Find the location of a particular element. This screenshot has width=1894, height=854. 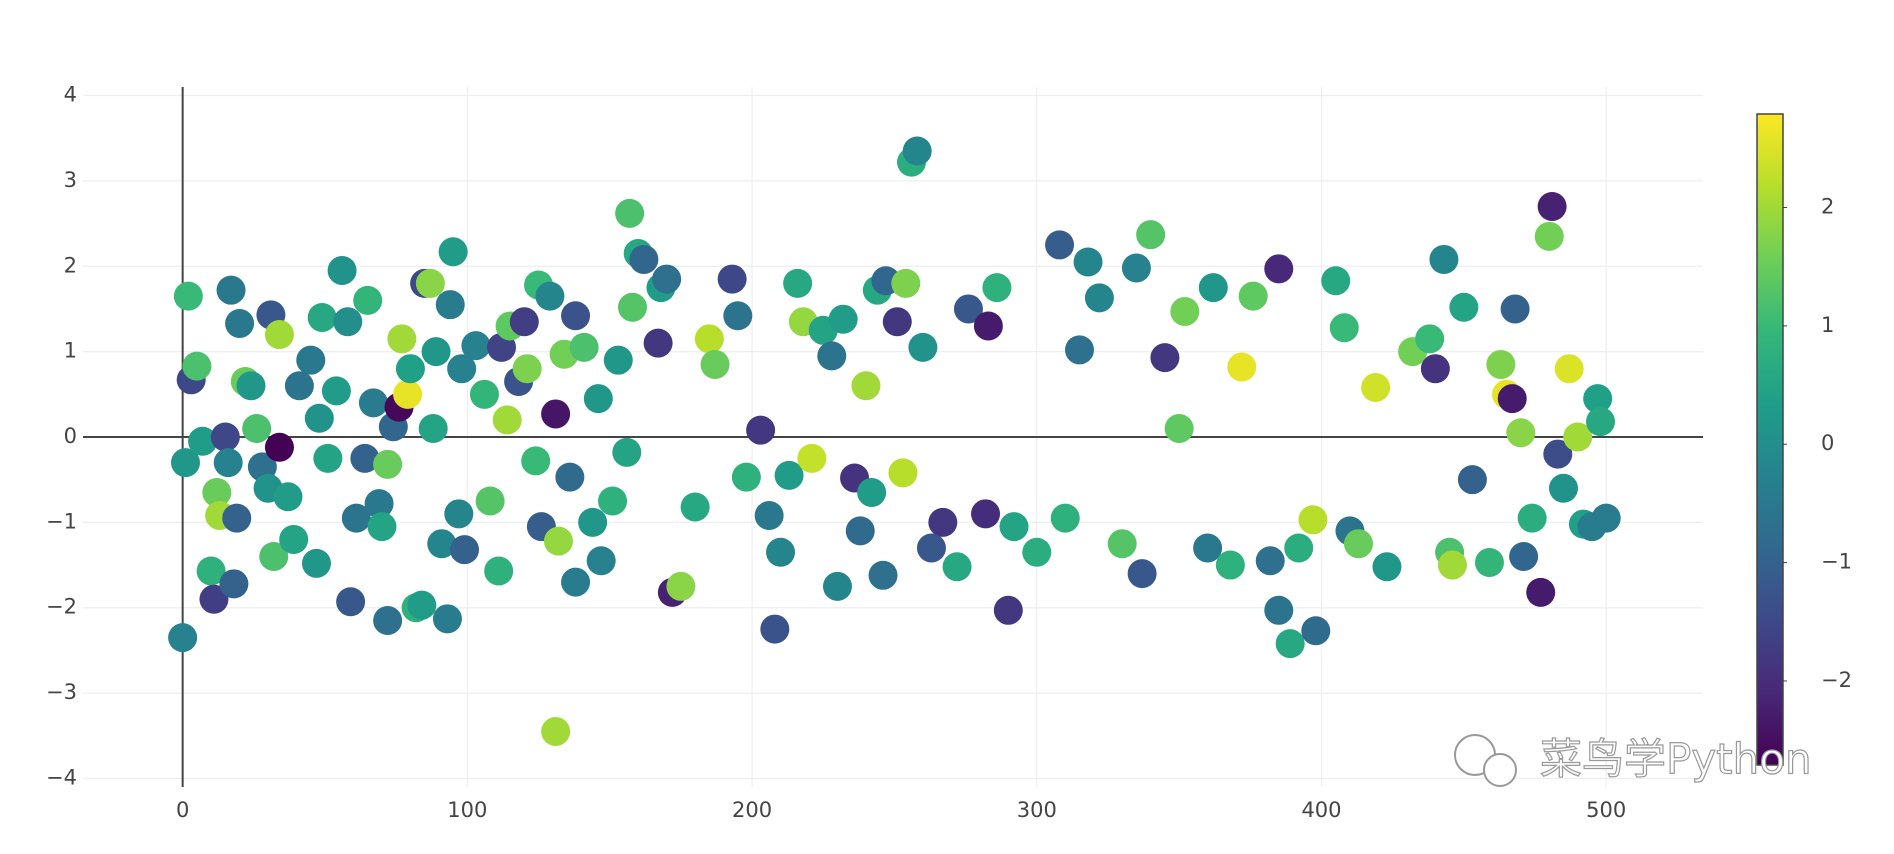

x-tick-label: 0 is located at coordinates (182, 810).